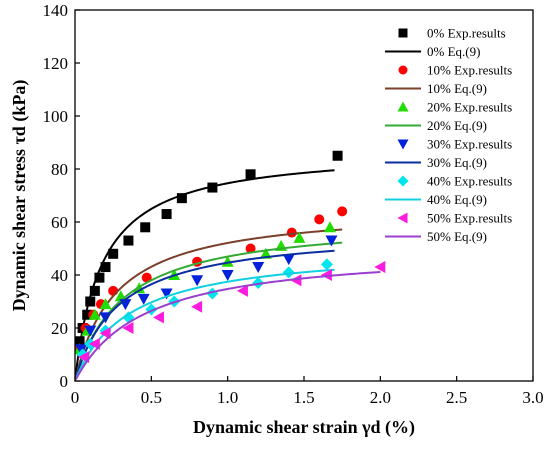 The width and height of the screenshot is (550, 450). Describe the element at coordinates (469, 70) in the screenshot. I see `legend-label: 10% Exp.results` at that location.